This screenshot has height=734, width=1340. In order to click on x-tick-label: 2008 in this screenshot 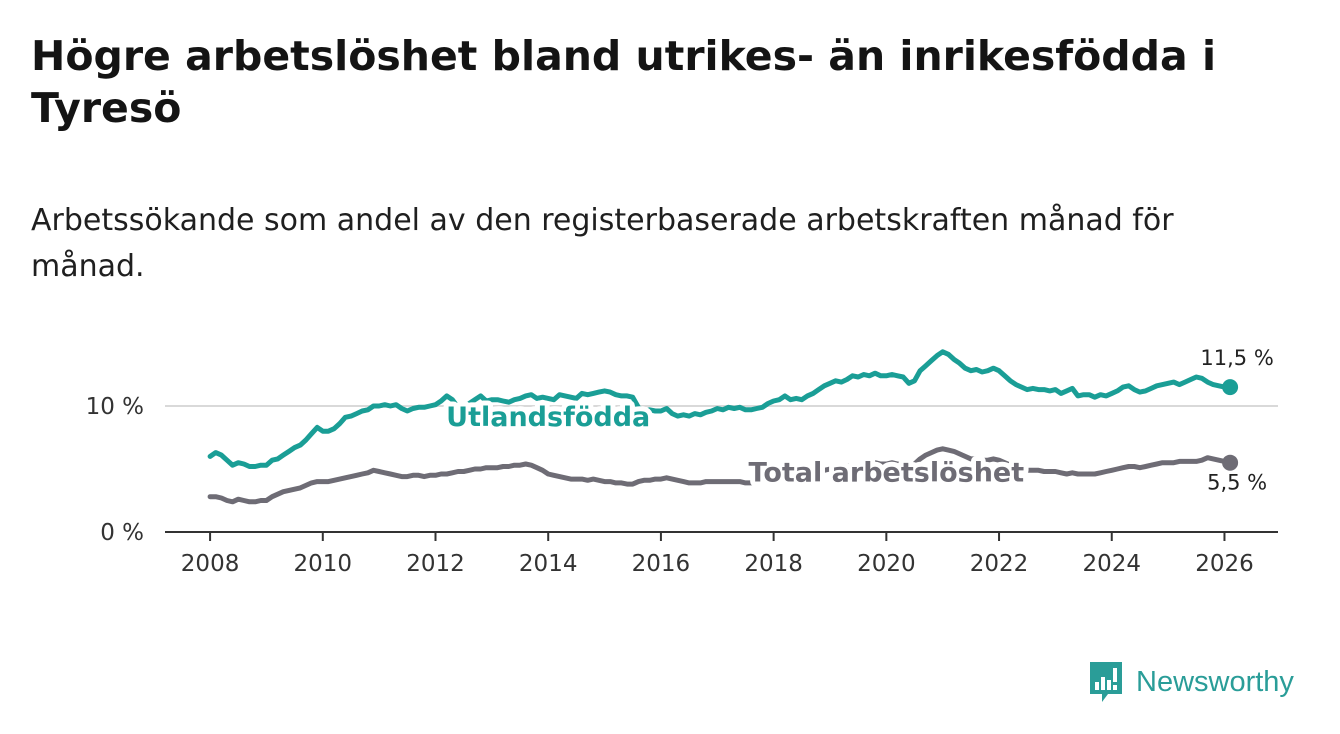, I will do `click(210, 564)`.